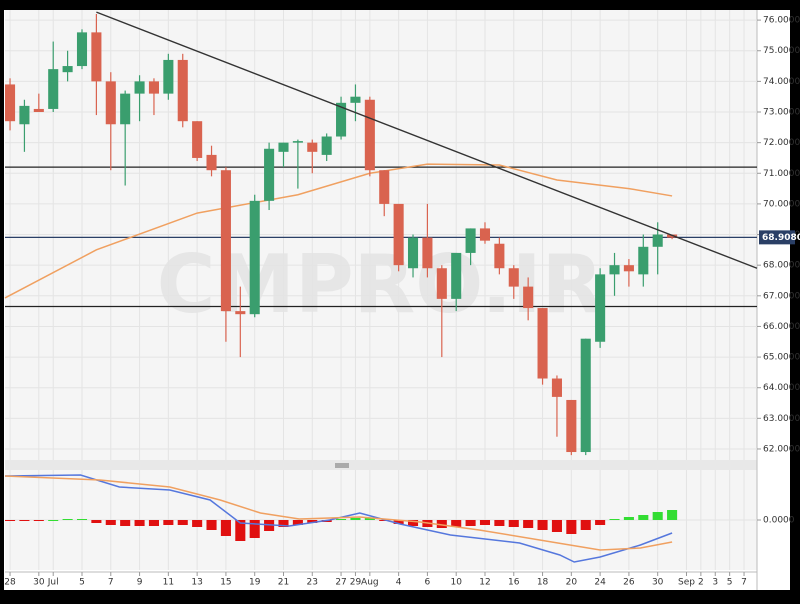 The image size is (800, 604). Describe the element at coordinates (342, 465) in the screenshot. I see `divider-grip` at that location.